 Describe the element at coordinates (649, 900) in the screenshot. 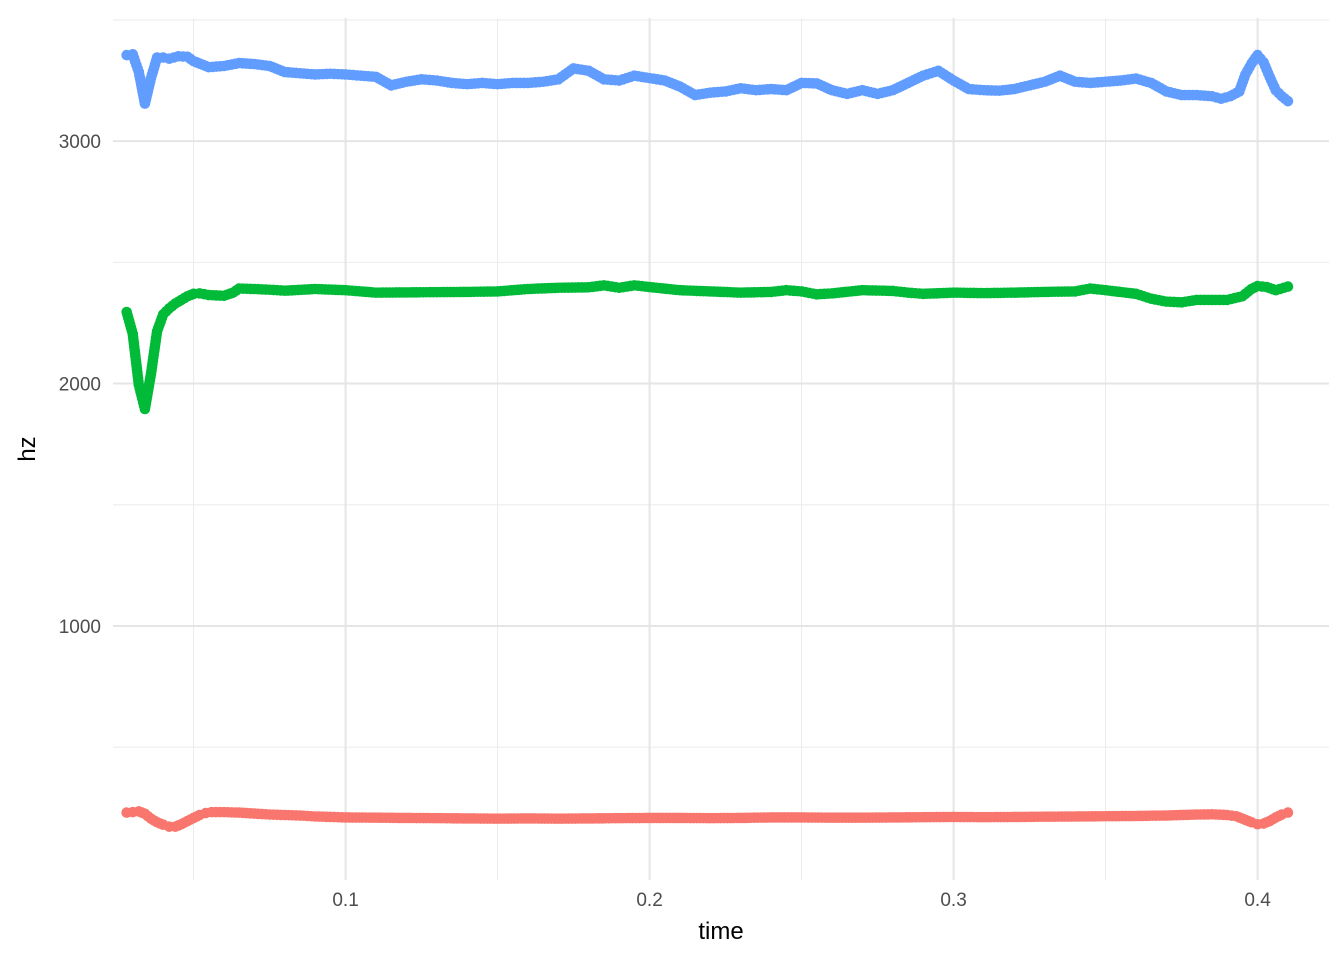

I see `x-tick-label: 0.2` at that location.